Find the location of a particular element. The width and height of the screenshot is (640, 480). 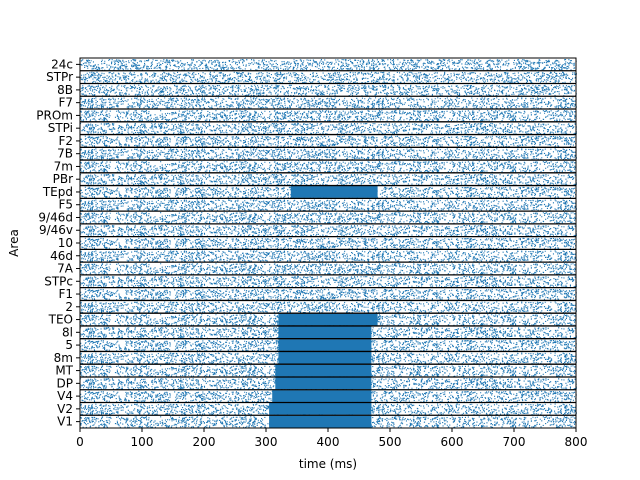

y-tick-label: TEpd is located at coordinates (57, 192).